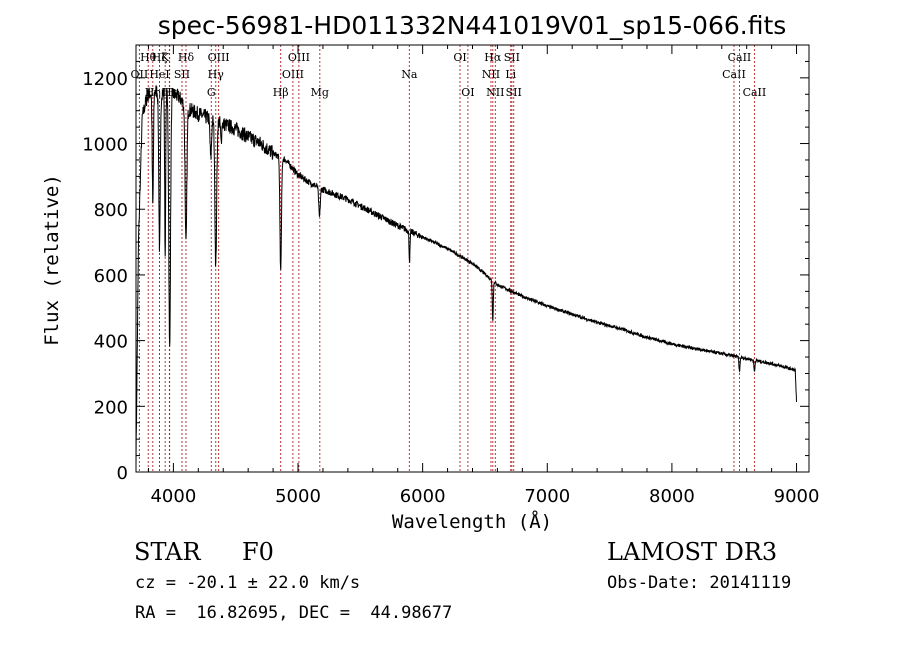 The image size is (900, 649). I want to click on x-tick-label: 6000, so click(423, 496).